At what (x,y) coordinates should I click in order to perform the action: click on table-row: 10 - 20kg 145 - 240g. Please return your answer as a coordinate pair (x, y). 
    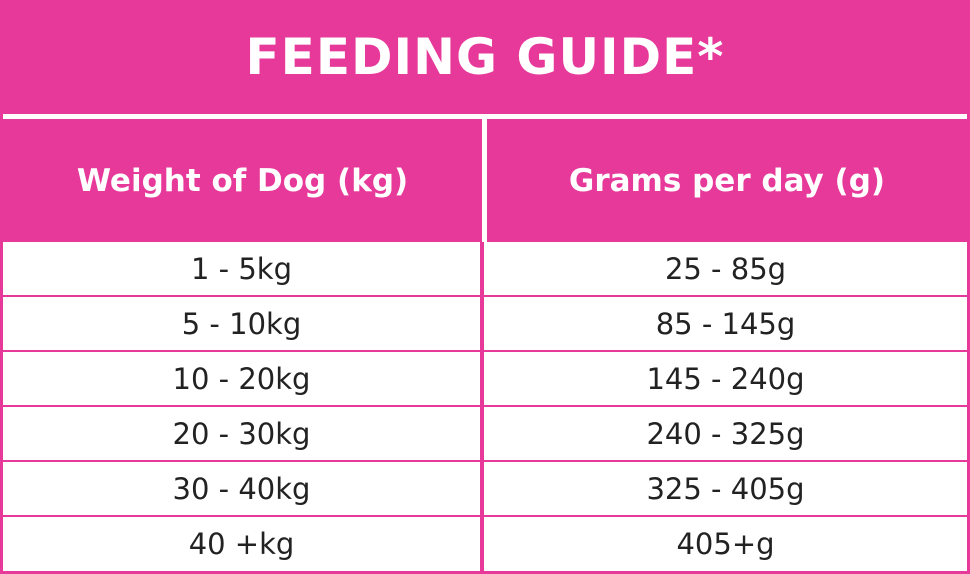
    Looking at the image, I should click on (485, 379).